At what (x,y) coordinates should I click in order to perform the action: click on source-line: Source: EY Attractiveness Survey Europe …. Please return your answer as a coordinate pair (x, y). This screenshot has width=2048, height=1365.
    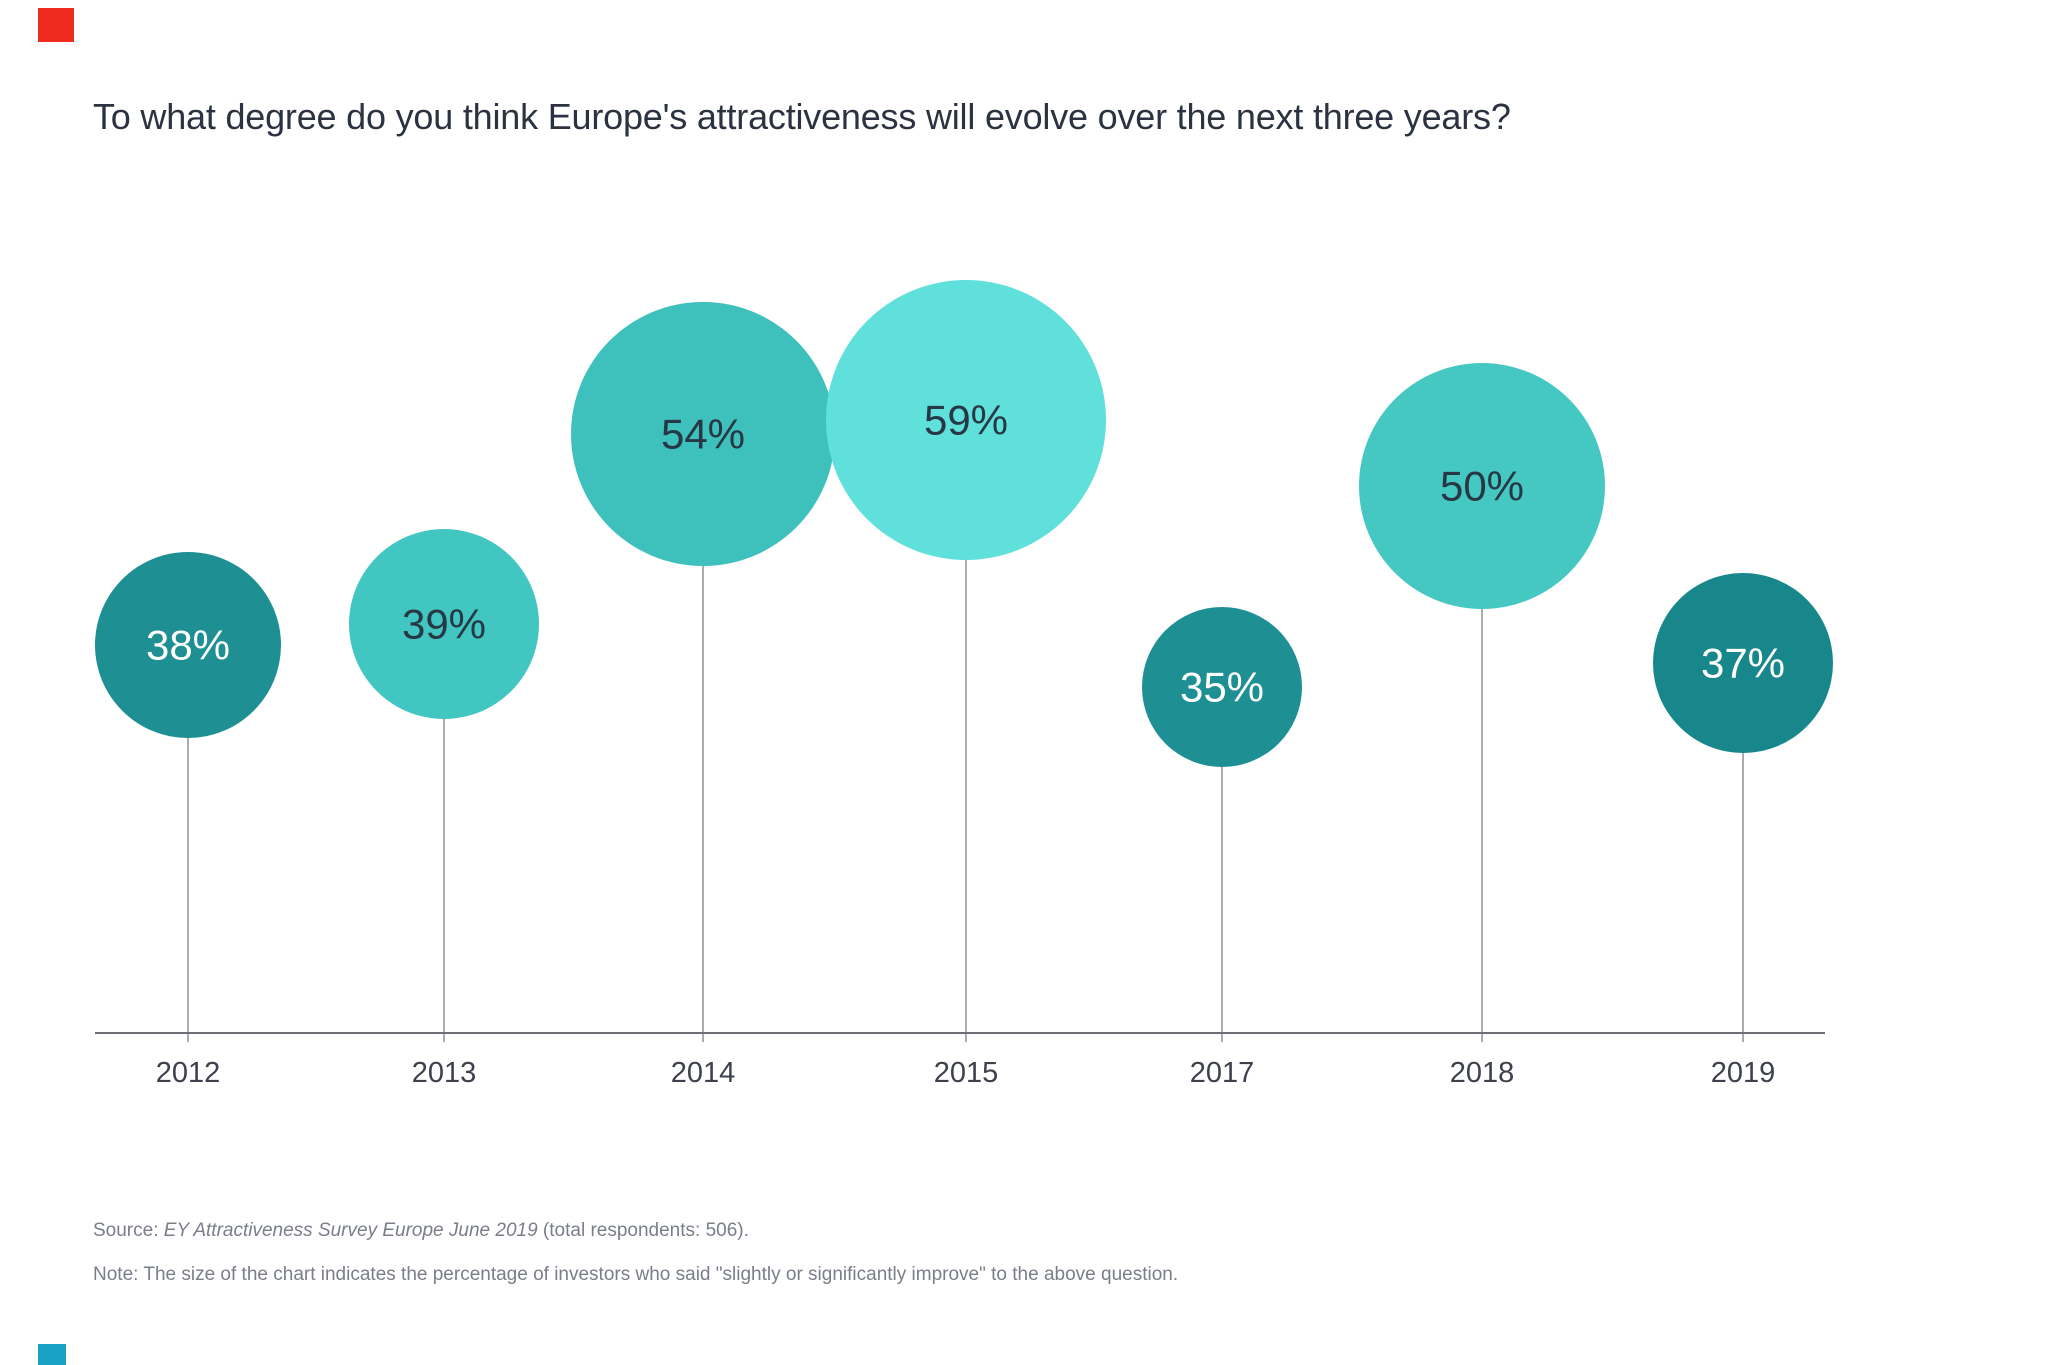
    Looking at the image, I should click on (421, 1231).